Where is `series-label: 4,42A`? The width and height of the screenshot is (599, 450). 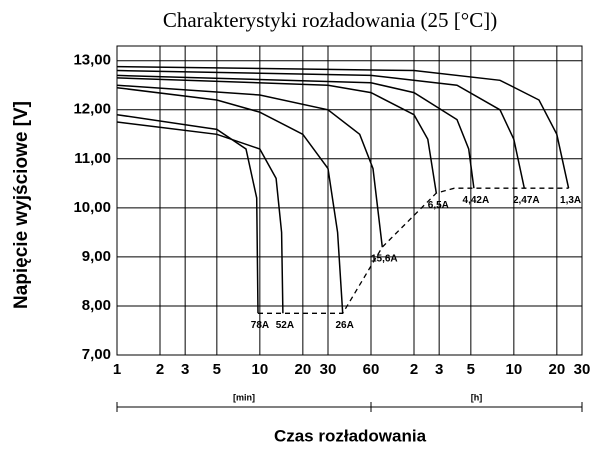 series-label: 4,42A is located at coordinates (476, 200).